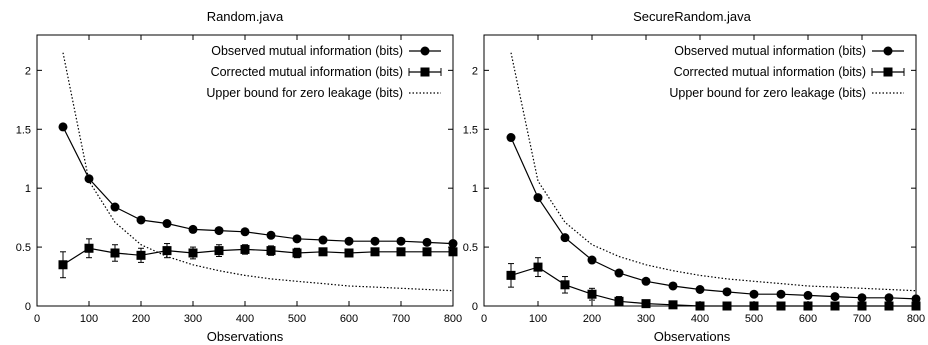 Image resolution: width=928 pixels, height=345 pixels. I want to click on series-line-corrected, so click(257, 256).